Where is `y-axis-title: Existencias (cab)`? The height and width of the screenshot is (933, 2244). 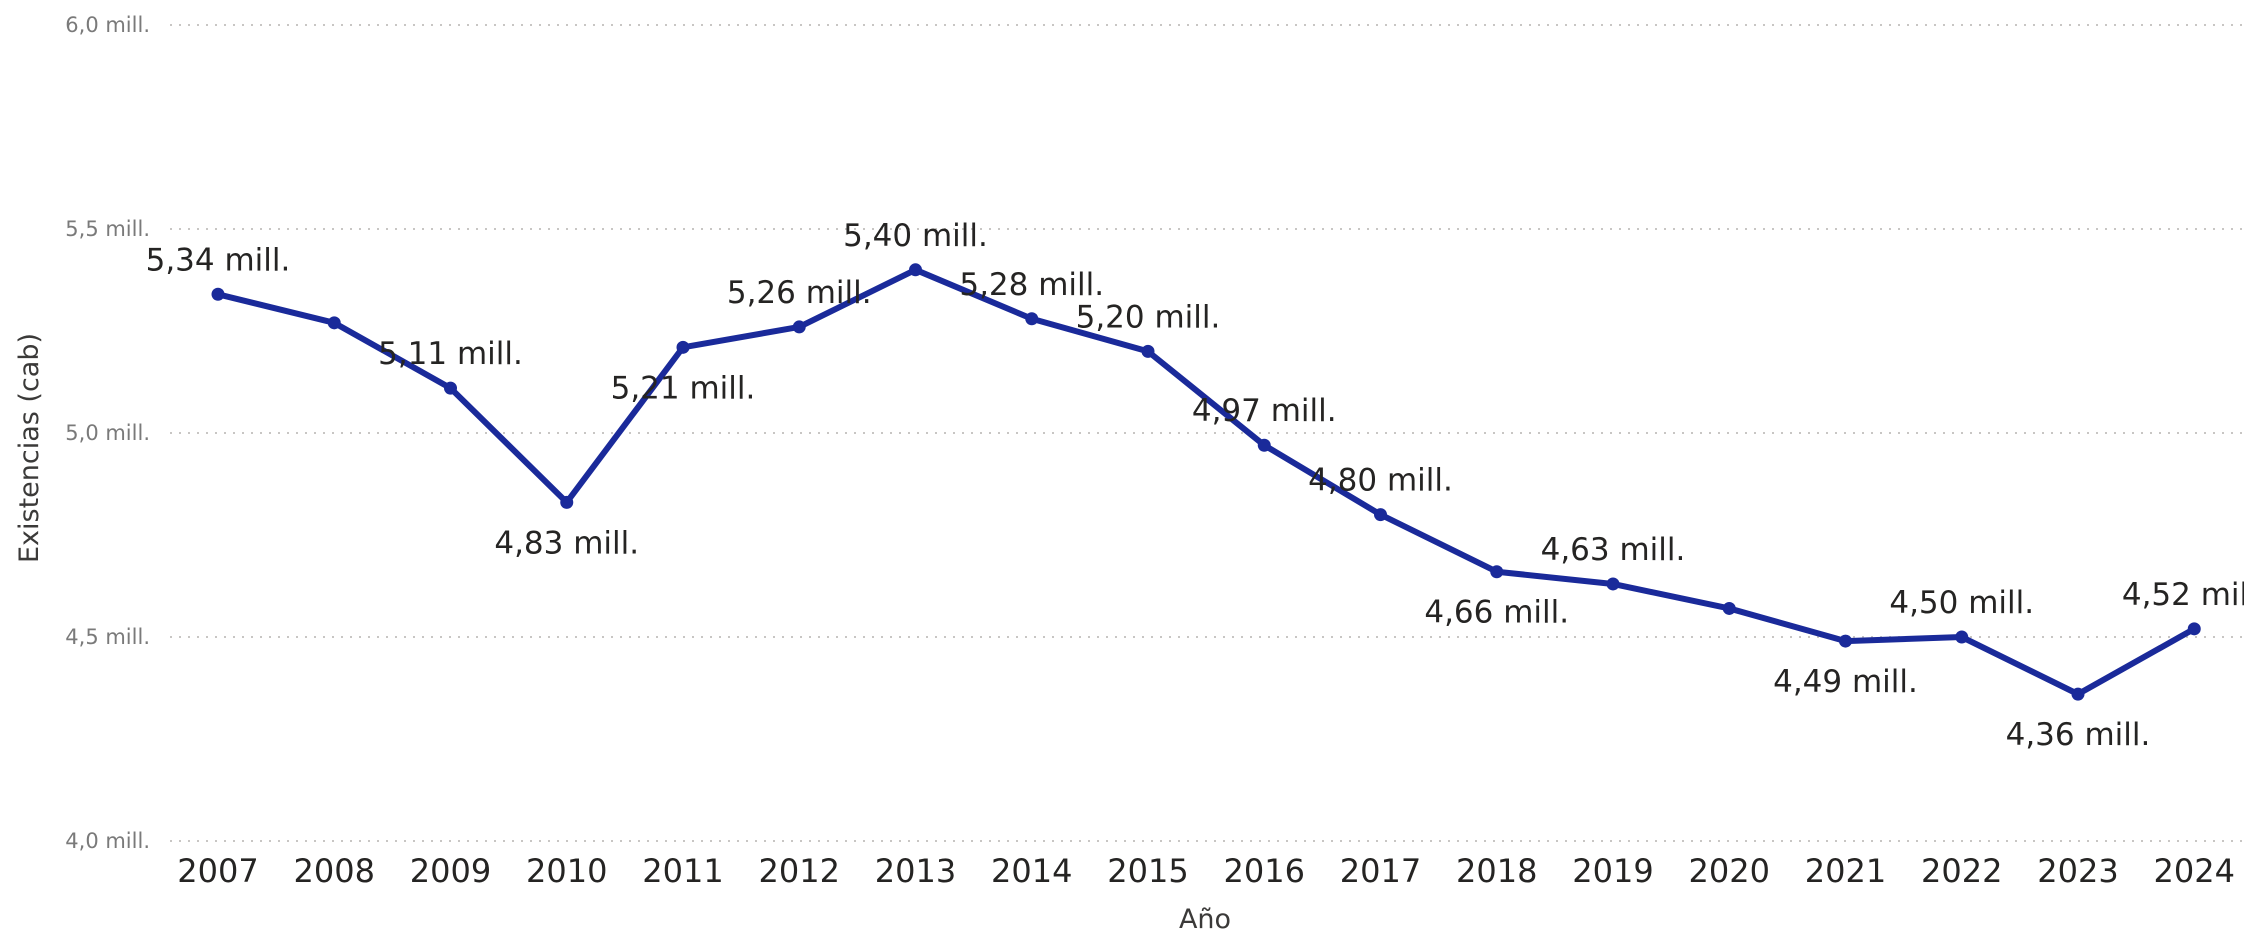
y-axis-title: Existencias (cab) is located at coordinates (29, 448).